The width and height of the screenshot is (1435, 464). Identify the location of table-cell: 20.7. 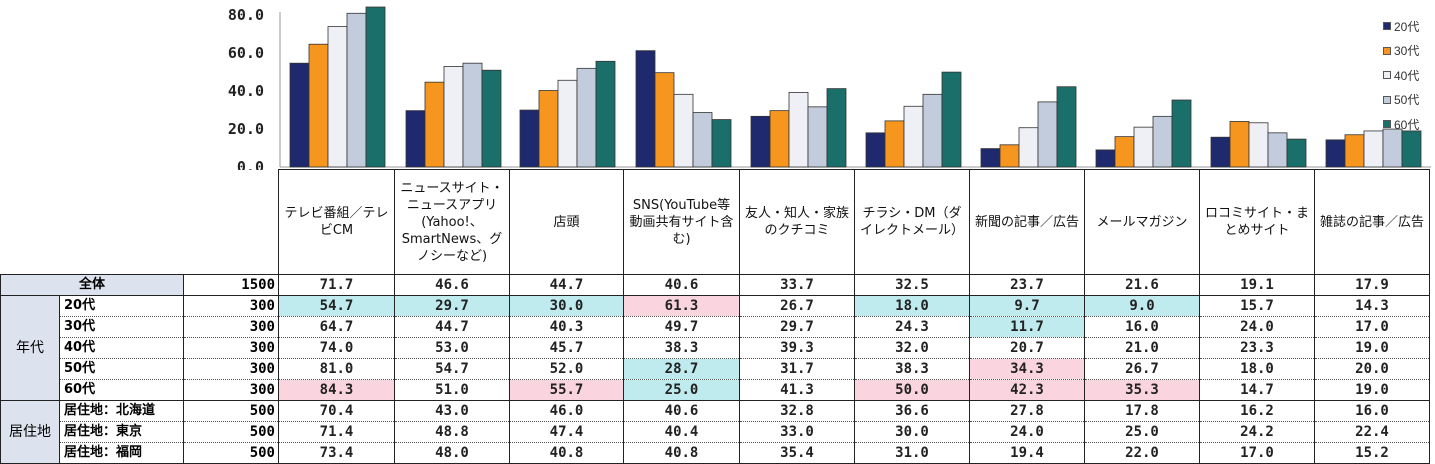
(1027, 348).